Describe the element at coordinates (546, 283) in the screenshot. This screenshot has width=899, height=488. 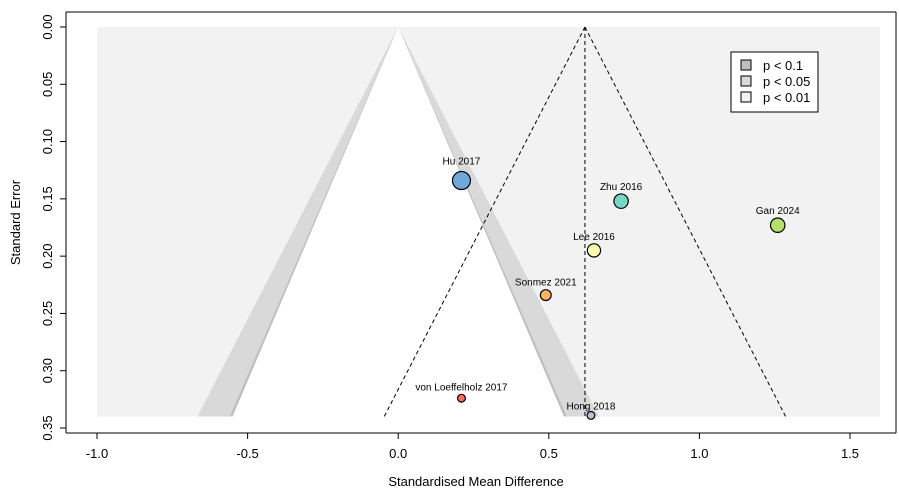
I see `study-label: Sonmez 2021` at that location.